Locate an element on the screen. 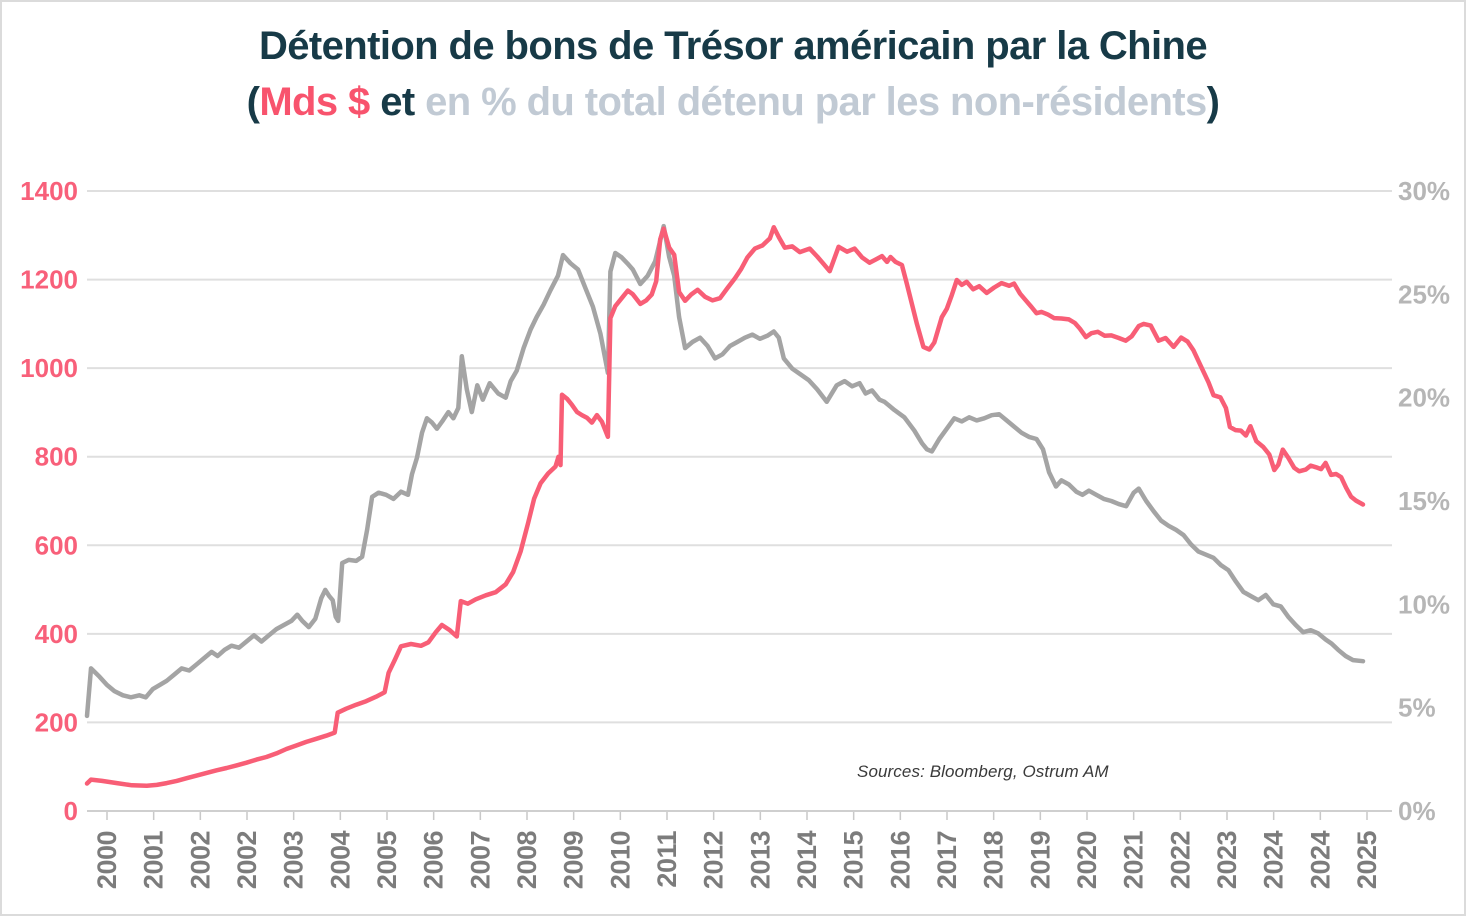 The height and width of the screenshot is (918, 1466). x-tick-label: 2019 is located at coordinates (1040, 860).